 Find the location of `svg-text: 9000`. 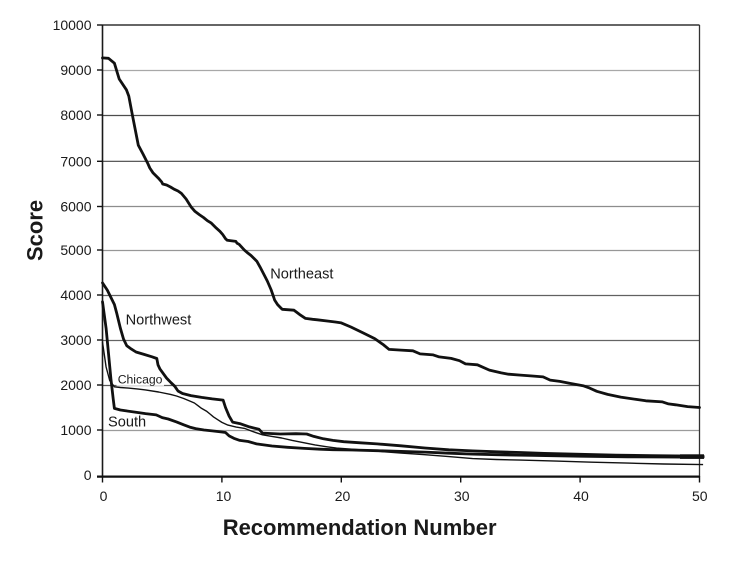

svg-text: 9000 is located at coordinates (75, 70).